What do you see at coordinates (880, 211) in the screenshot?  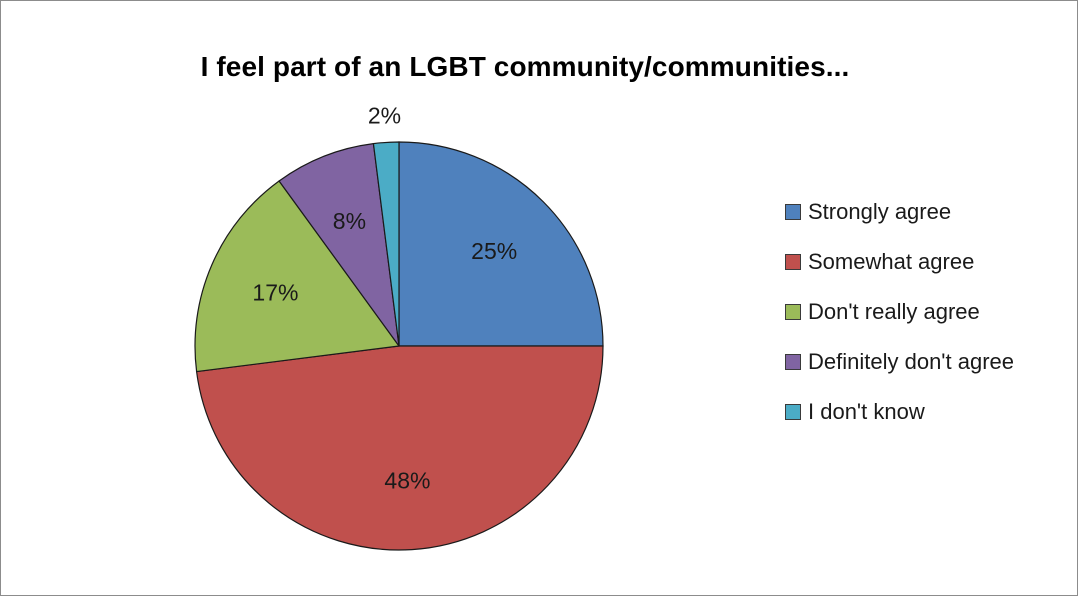 I see `legend-label: Strongly agree` at bounding box center [880, 211].